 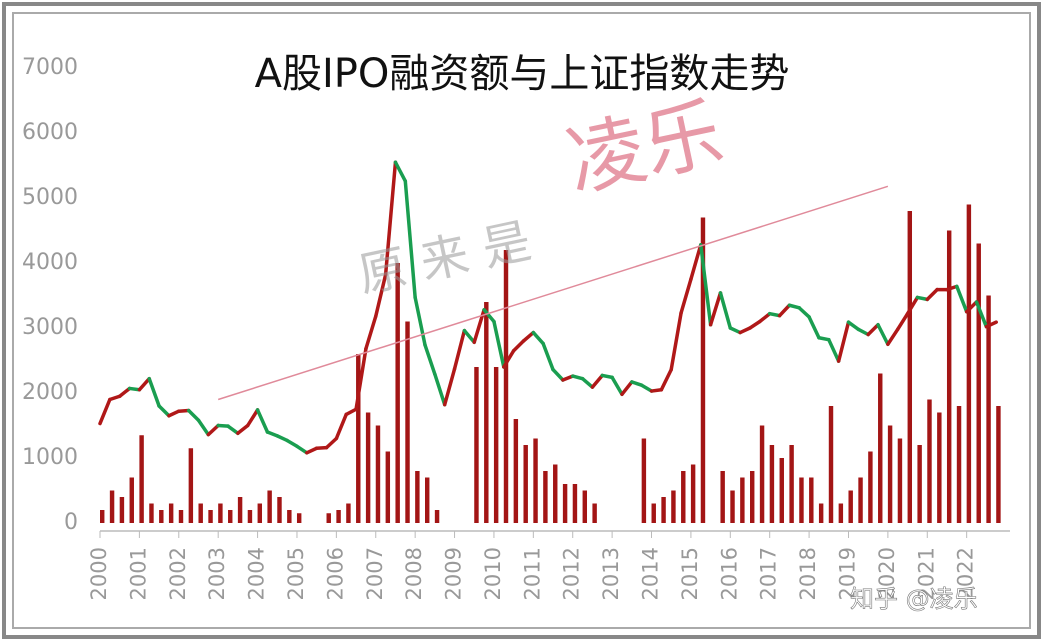 I want to click on y-tick-label: 5000, so click(x=50, y=197).